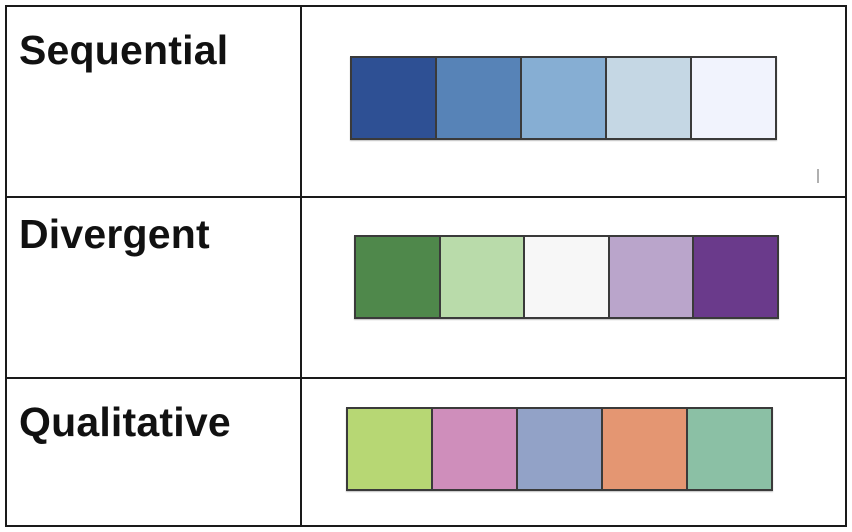 The height and width of the screenshot is (532, 852). What do you see at coordinates (154, 452) in the screenshot?
I see `label-cell: Qualitative` at bounding box center [154, 452].